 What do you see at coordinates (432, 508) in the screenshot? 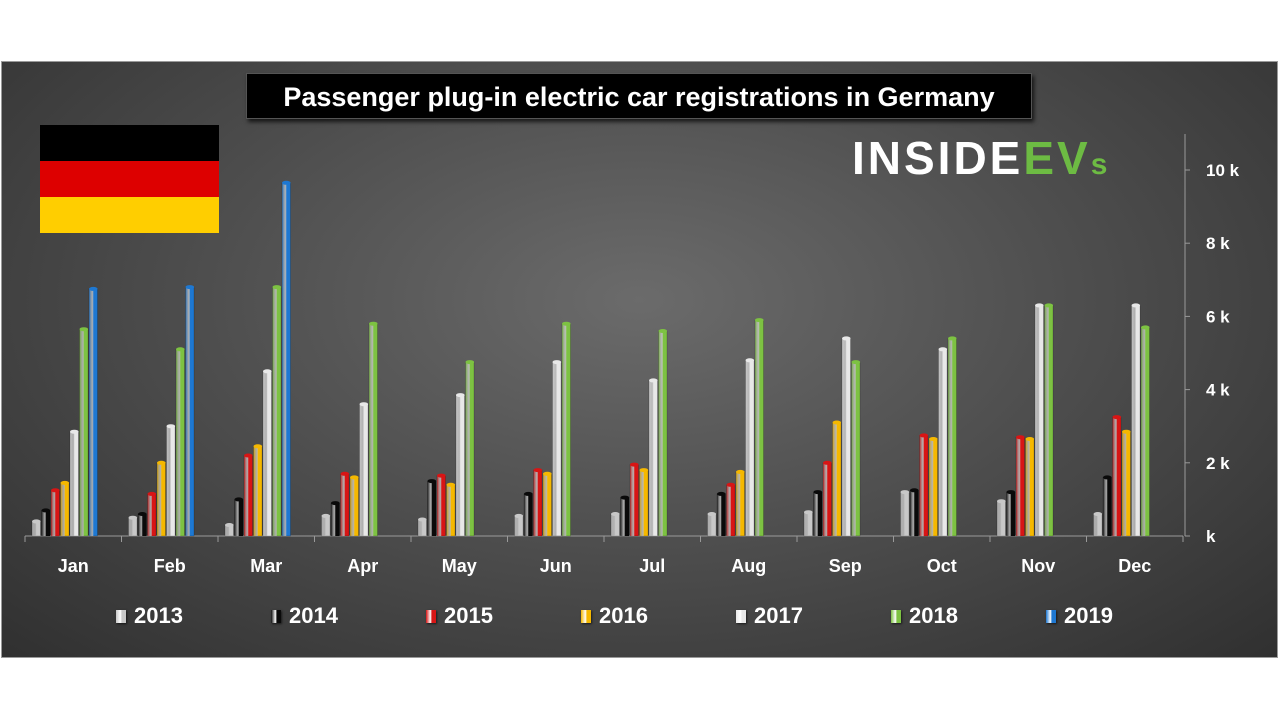
I see `bar-2014-May` at bounding box center [432, 508].